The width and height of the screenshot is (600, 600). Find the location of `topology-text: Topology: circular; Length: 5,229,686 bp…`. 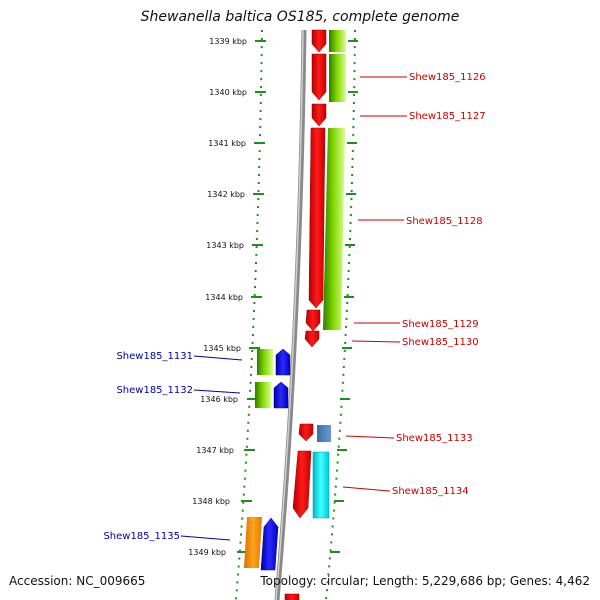

topology-text: Topology: circular; Length: 5,229,686 bp… is located at coordinates (425, 581).